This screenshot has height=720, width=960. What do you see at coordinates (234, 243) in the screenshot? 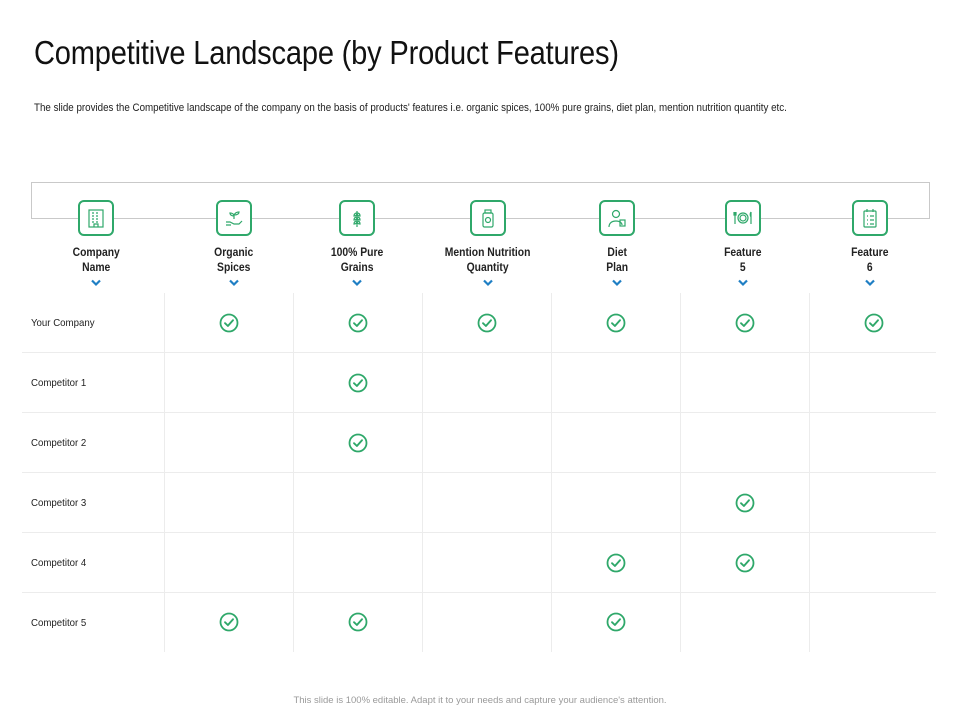
I see `column-organic-spices: Organic Spices` at bounding box center [234, 243].